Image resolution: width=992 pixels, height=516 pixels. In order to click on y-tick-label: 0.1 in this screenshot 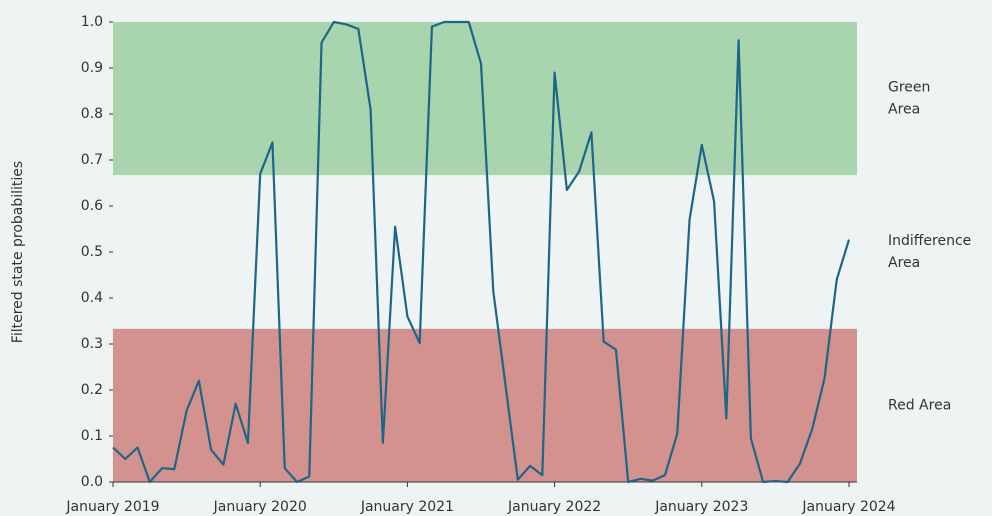, I will do `click(92, 436)`.